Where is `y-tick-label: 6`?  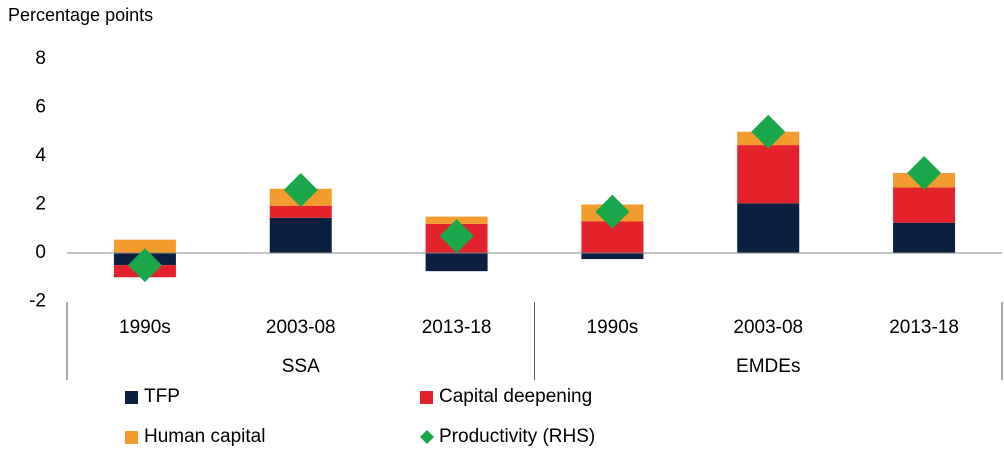
y-tick-label: 6 is located at coordinates (40, 107).